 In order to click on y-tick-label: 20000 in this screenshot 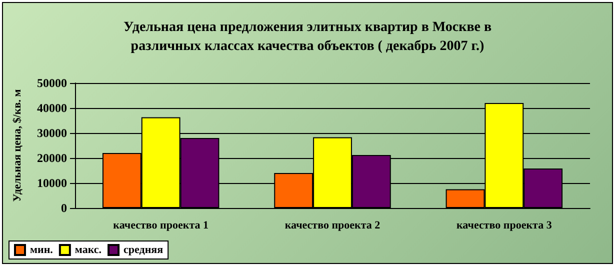, I will do `click(52, 158)`.